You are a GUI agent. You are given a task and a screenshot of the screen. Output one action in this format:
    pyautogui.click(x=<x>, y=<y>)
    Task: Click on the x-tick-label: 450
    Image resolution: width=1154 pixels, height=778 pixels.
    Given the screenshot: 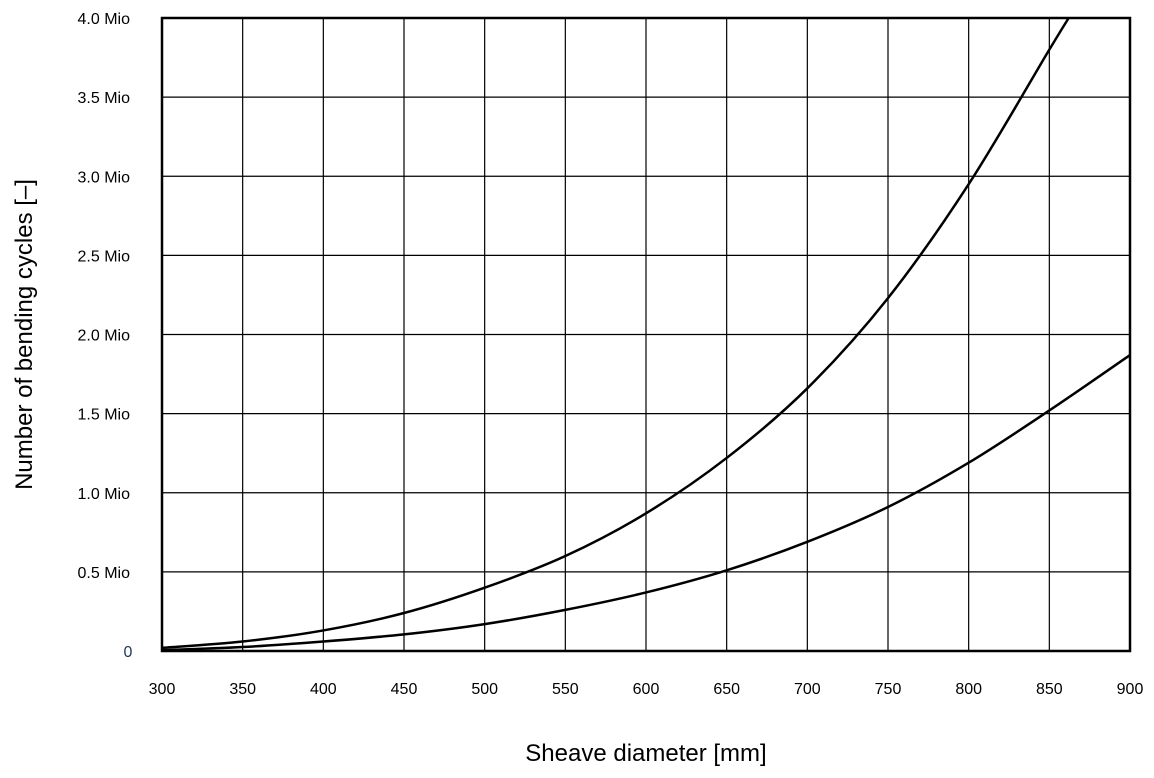 What is the action you would take?
    pyautogui.click(x=404, y=689)
    